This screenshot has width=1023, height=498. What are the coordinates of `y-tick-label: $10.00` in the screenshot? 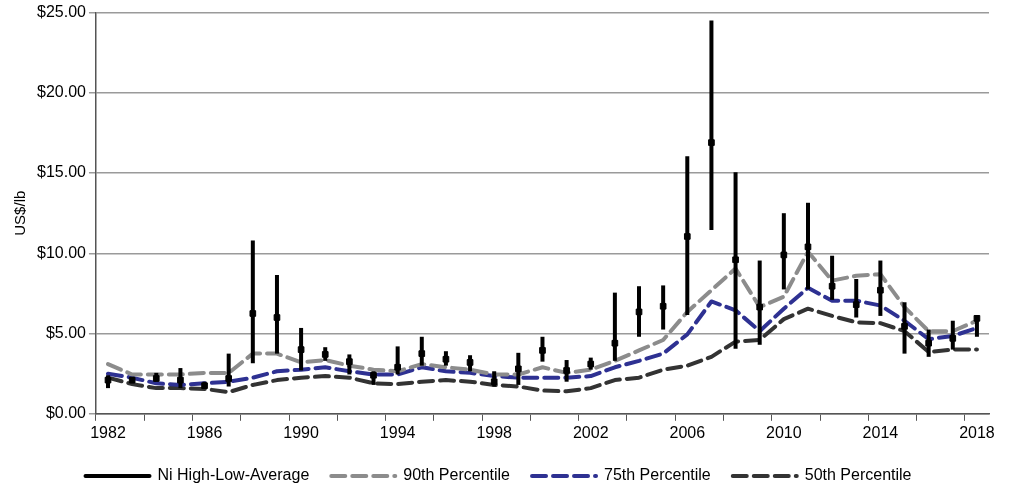 It's located at (62, 252).